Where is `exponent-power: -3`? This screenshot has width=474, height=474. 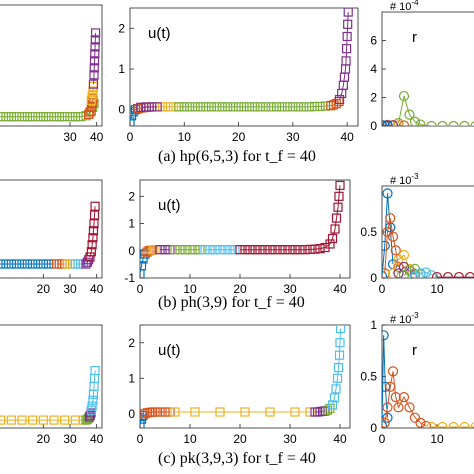
exponent-power: -3 is located at coordinates (415, 176).